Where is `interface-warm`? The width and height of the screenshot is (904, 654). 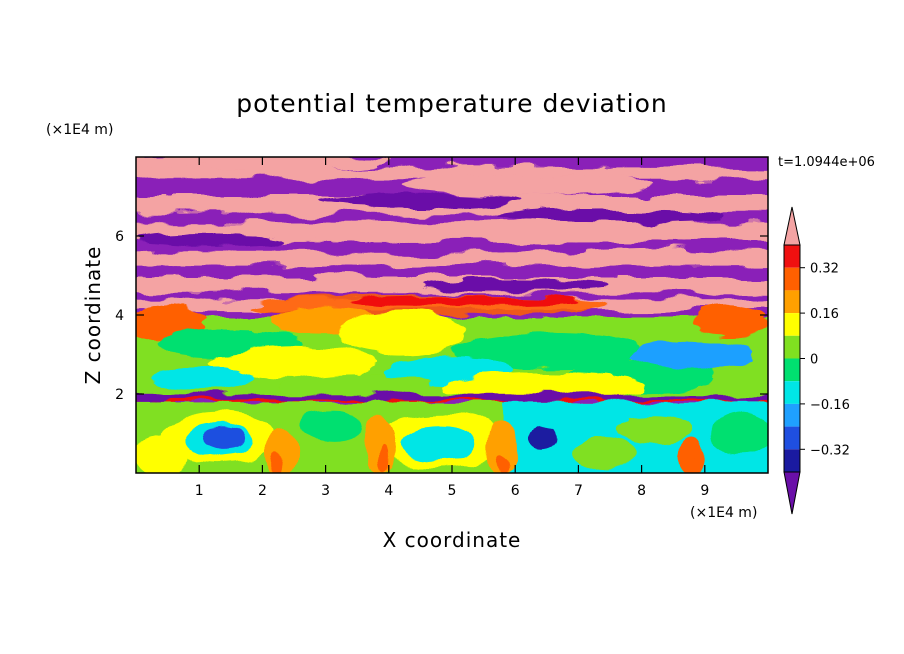
interface-warm is located at coordinates (452, 401).